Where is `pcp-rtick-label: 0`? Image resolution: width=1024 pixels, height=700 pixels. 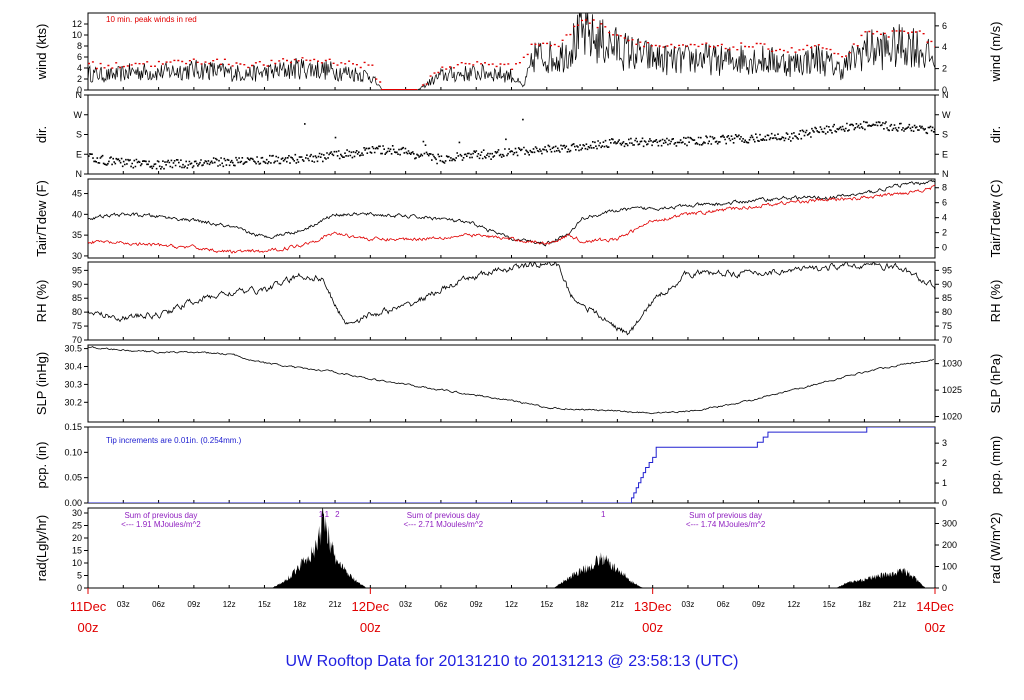 pcp-rtick-label: 0 is located at coordinates (944, 503).